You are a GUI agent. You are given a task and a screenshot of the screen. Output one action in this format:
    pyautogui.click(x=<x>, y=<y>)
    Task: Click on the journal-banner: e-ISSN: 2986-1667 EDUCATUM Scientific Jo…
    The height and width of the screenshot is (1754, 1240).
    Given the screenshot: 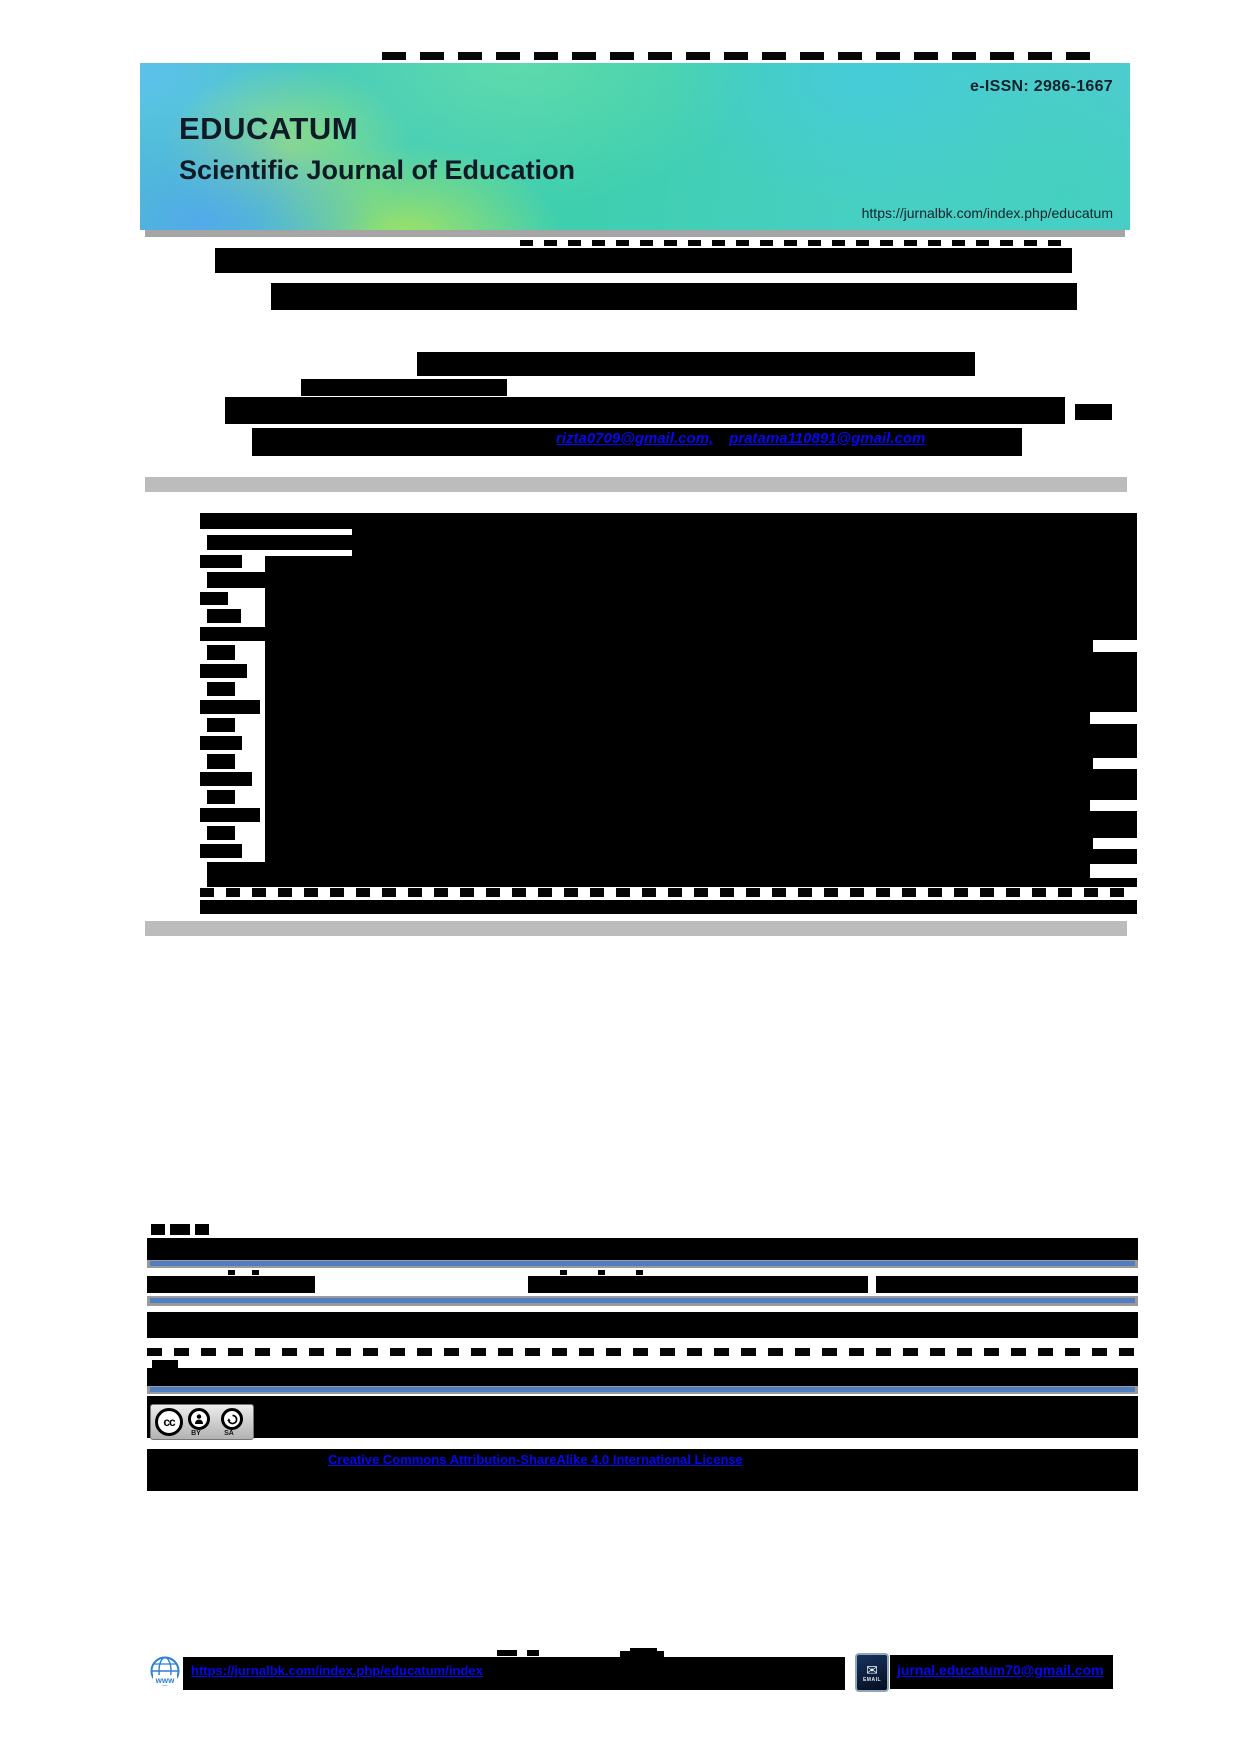 What is the action you would take?
    pyautogui.click(x=635, y=146)
    